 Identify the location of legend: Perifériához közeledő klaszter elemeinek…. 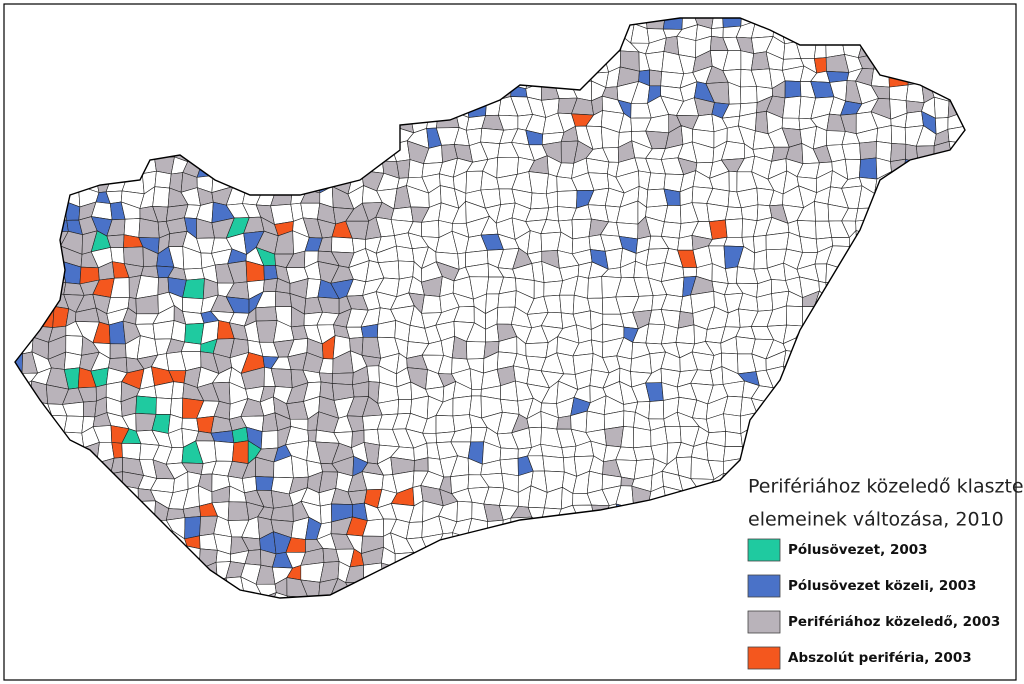
(881, 571).